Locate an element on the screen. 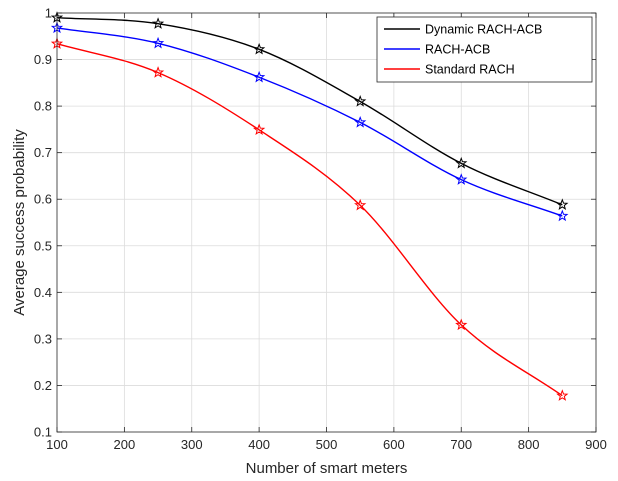 The width and height of the screenshot is (618, 481). y-tick-labels: 0.1 0.2 0.3 0.4 0.5 0.6 0.7 0.8 0.9 1 is located at coordinates (43, 223).